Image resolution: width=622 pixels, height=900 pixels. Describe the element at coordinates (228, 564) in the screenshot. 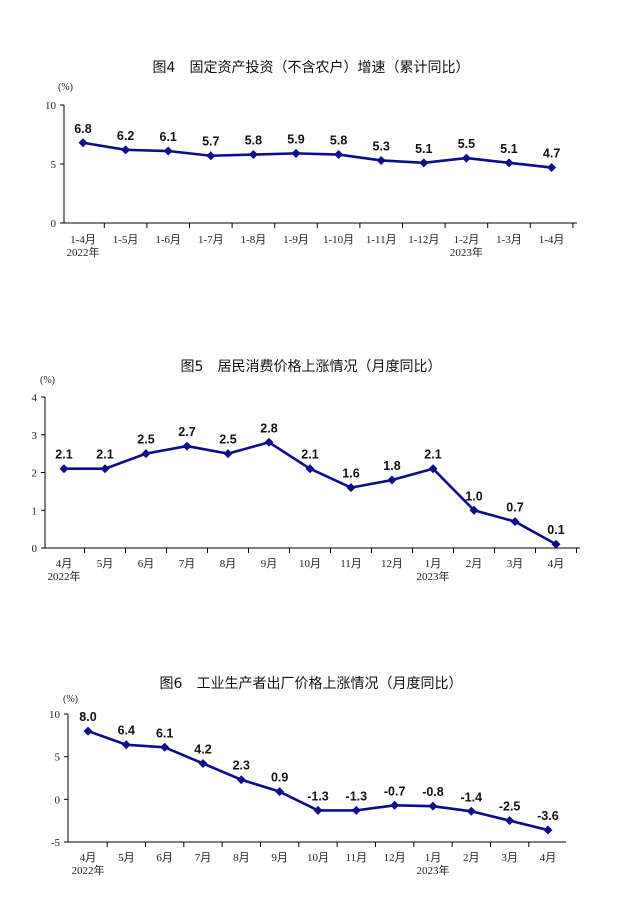

I see `x-tick-label: 8月` at that location.